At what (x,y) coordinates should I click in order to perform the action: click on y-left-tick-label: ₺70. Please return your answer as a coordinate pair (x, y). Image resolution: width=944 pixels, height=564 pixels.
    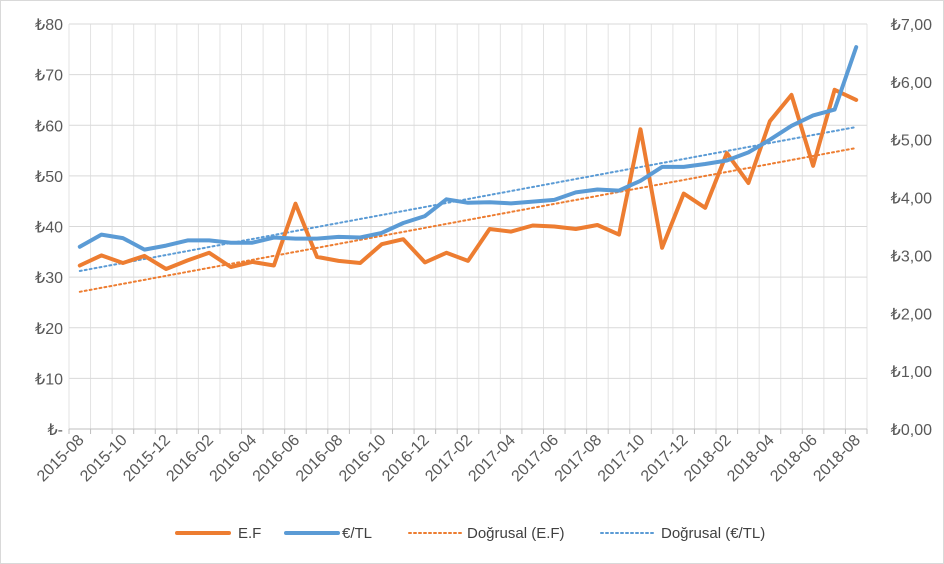
    Looking at the image, I should click on (49, 76).